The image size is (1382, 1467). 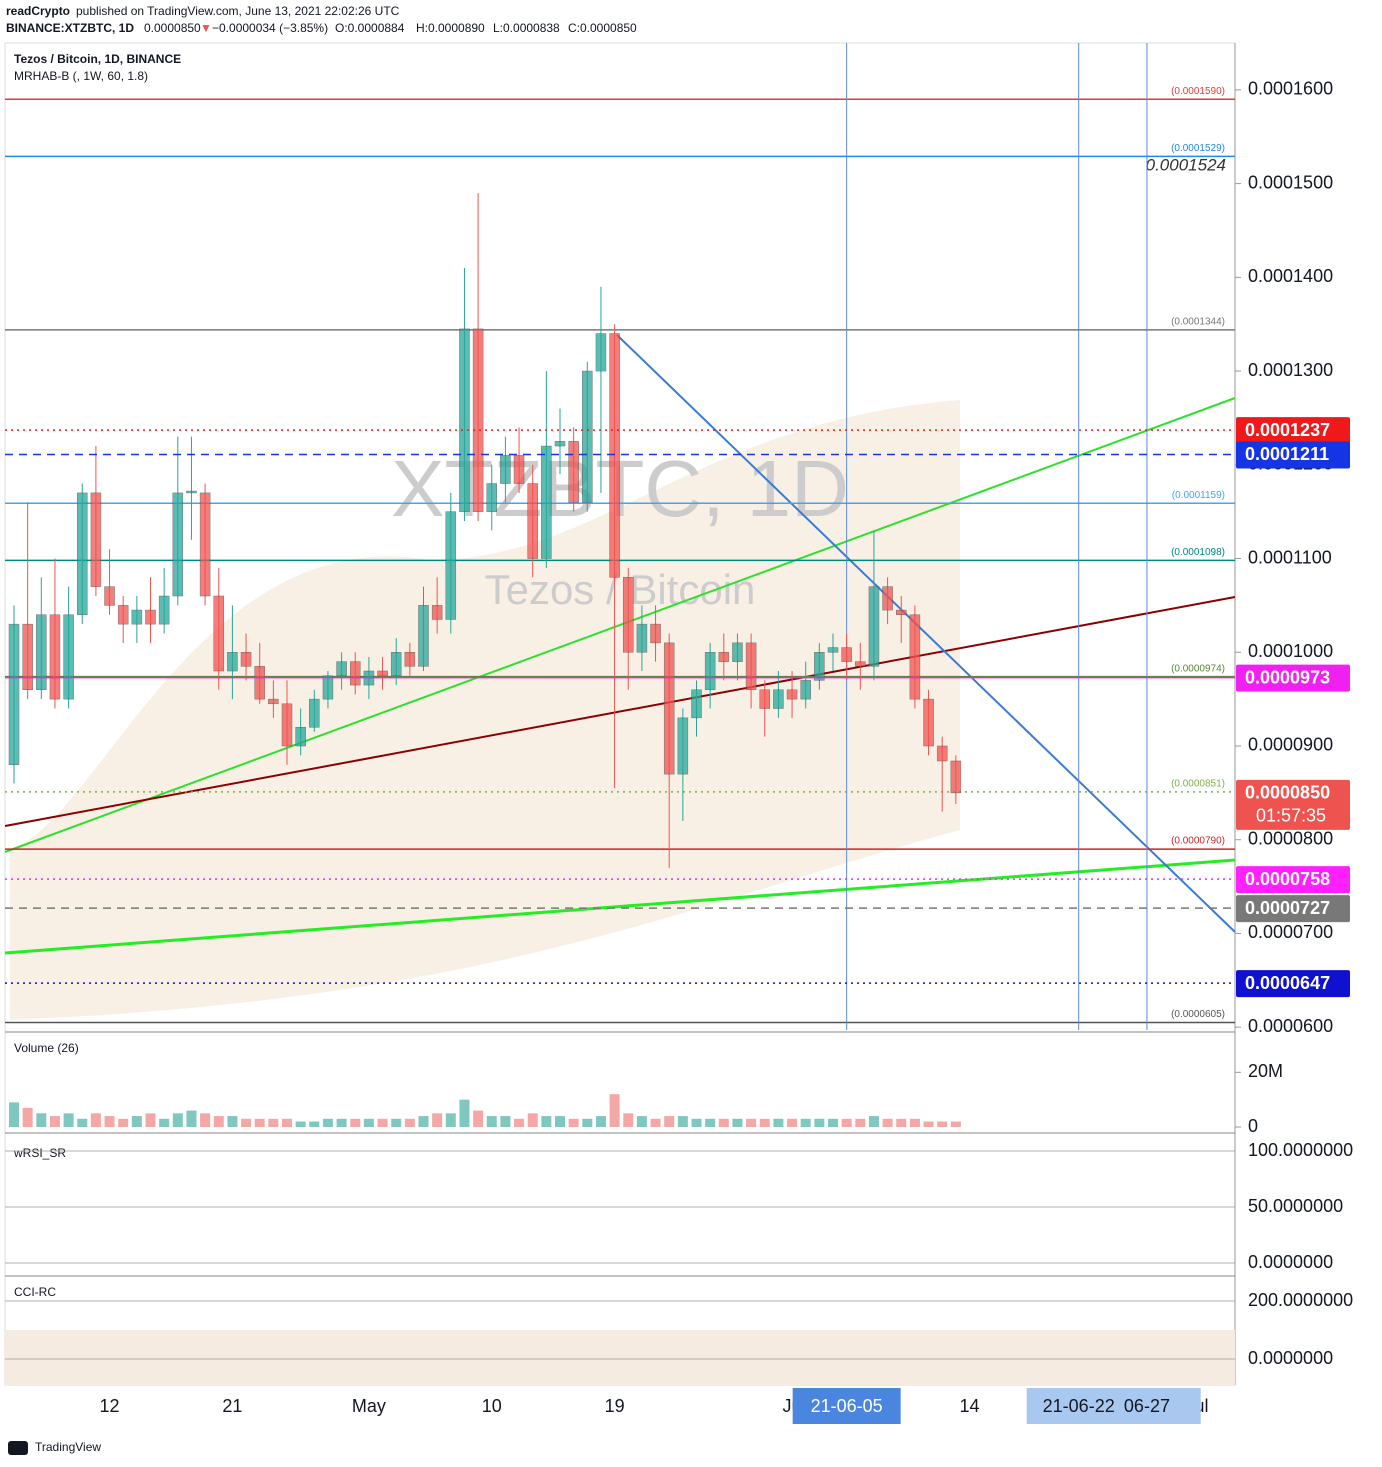 I want to click on y-tick-label: 0.0001300, so click(x=1290, y=370).